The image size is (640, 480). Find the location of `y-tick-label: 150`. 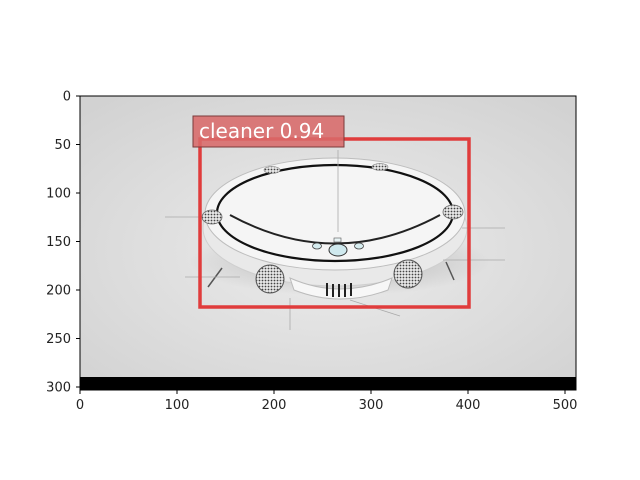

y-tick-label: 150 is located at coordinates (58, 242).